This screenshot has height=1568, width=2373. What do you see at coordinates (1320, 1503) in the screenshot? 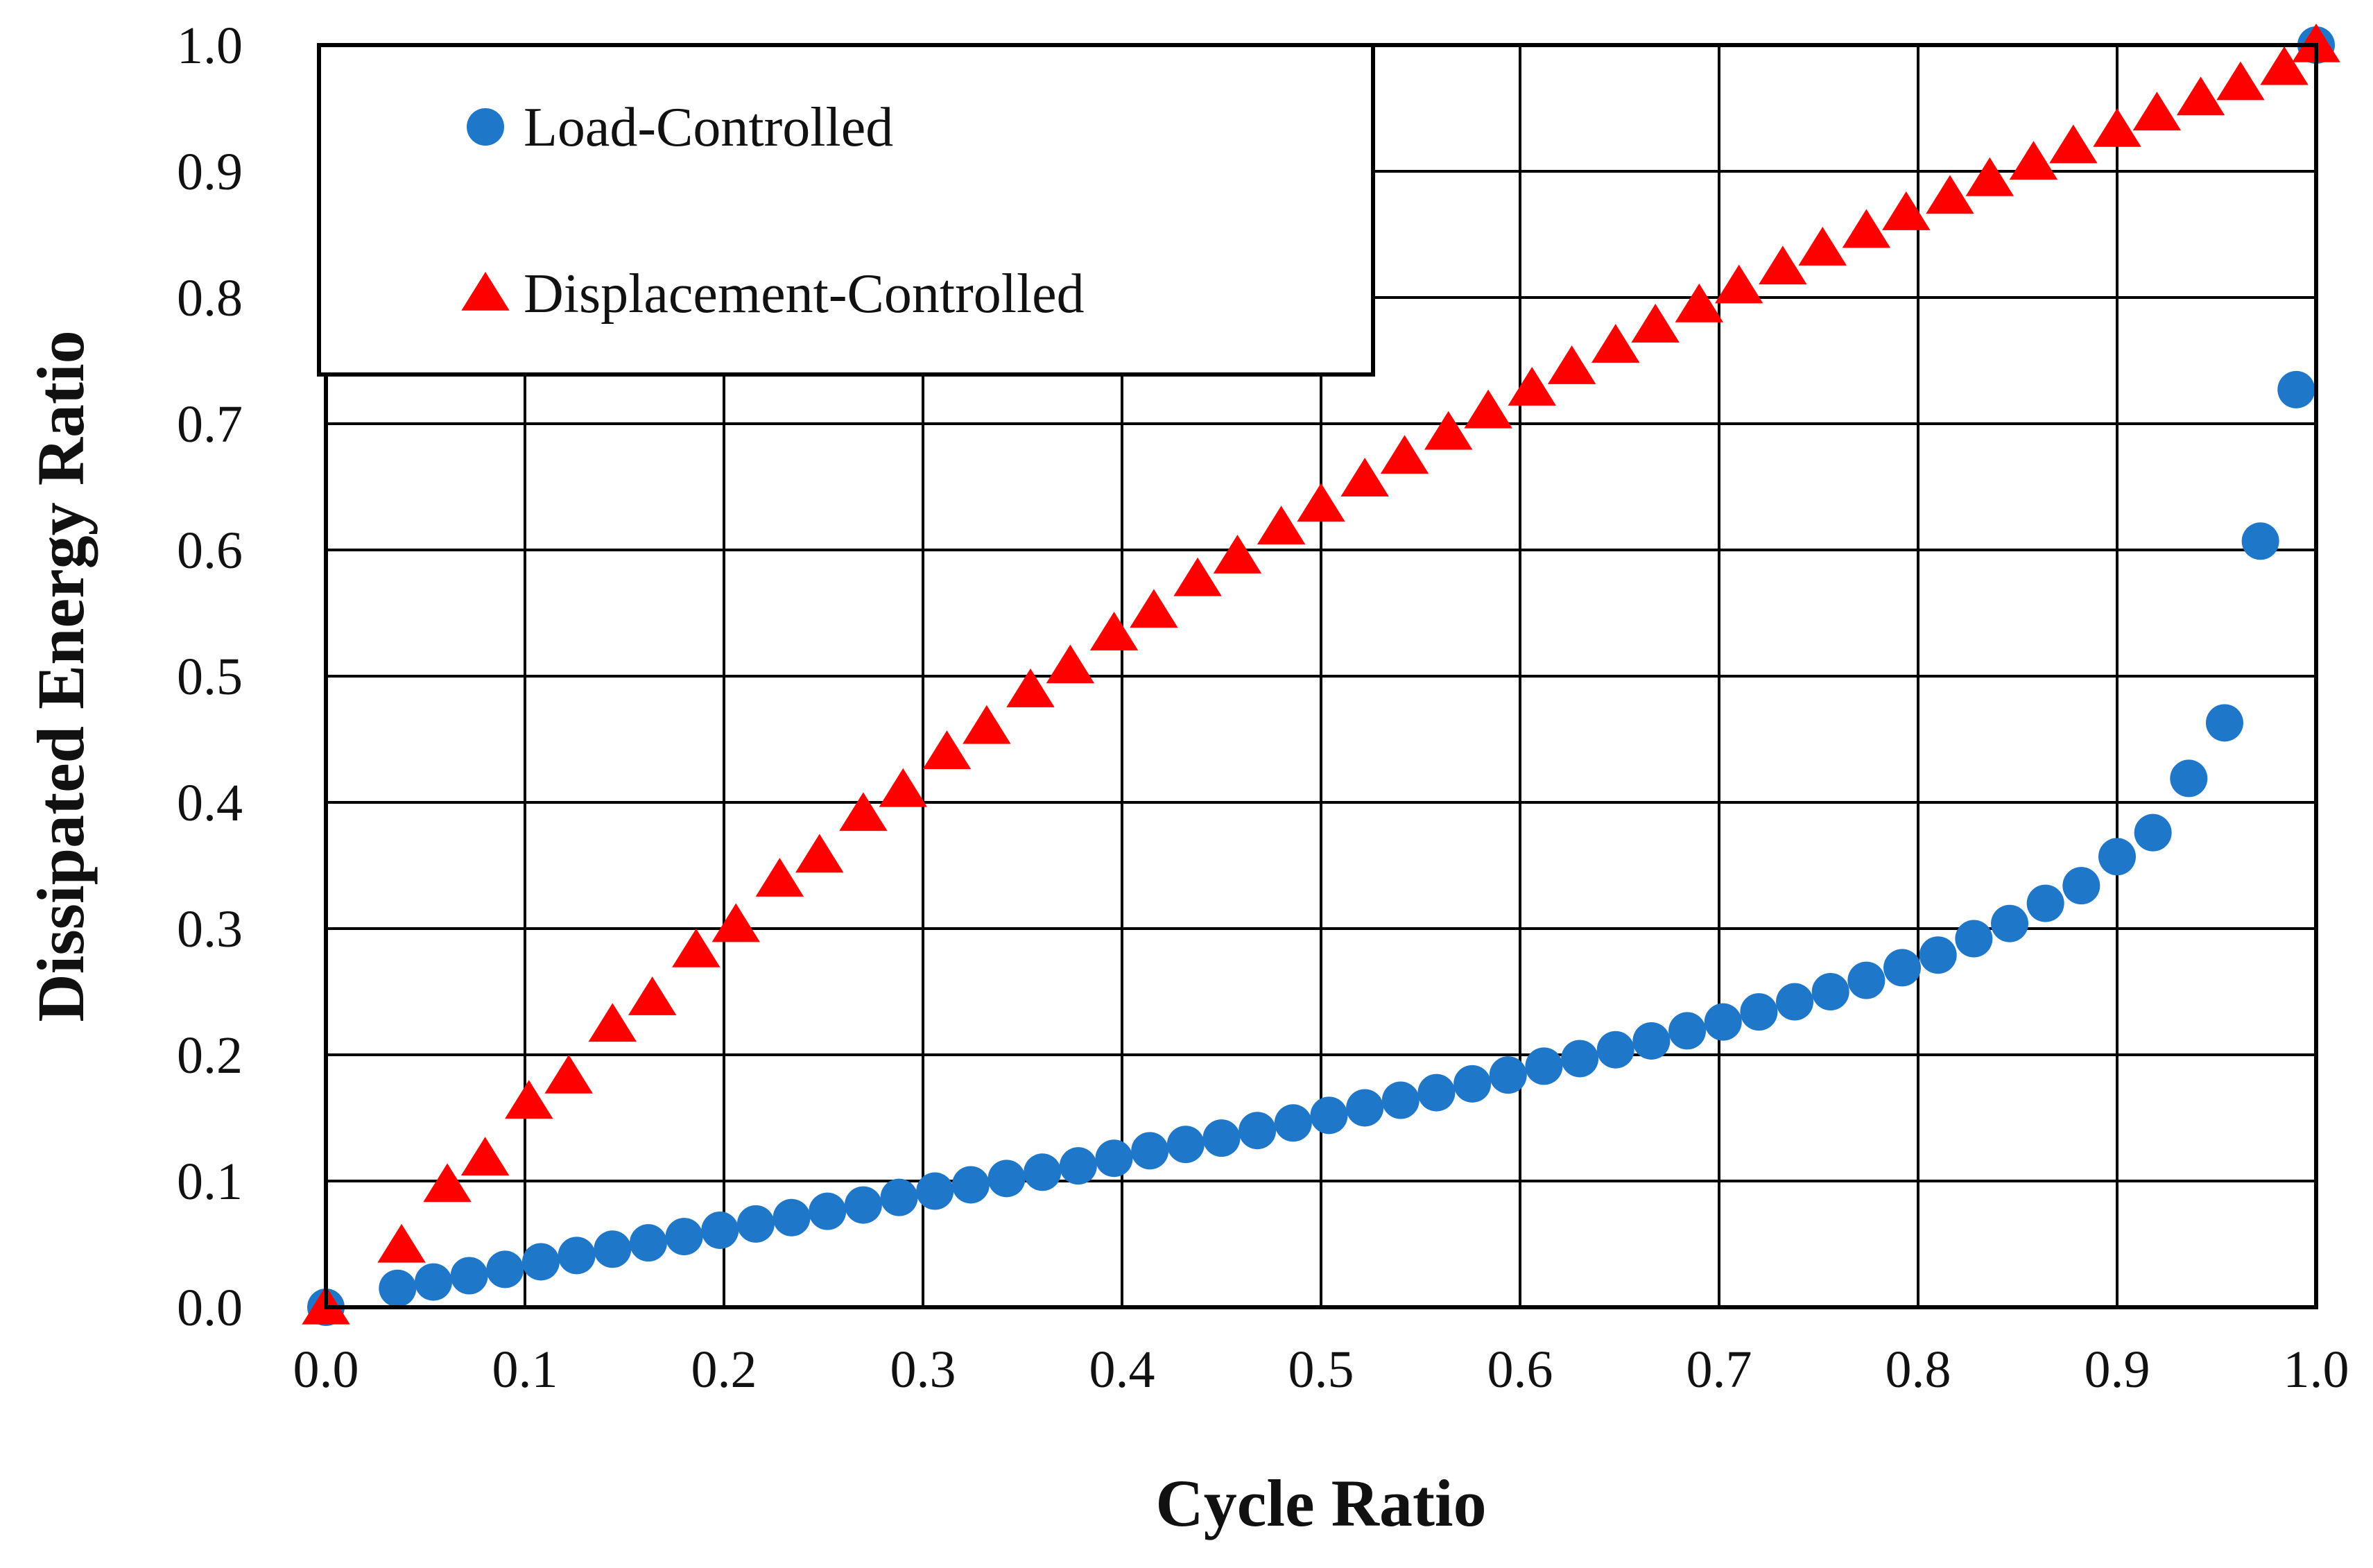
I see `x-axis-title: Cycle Ratio` at bounding box center [1320, 1503].